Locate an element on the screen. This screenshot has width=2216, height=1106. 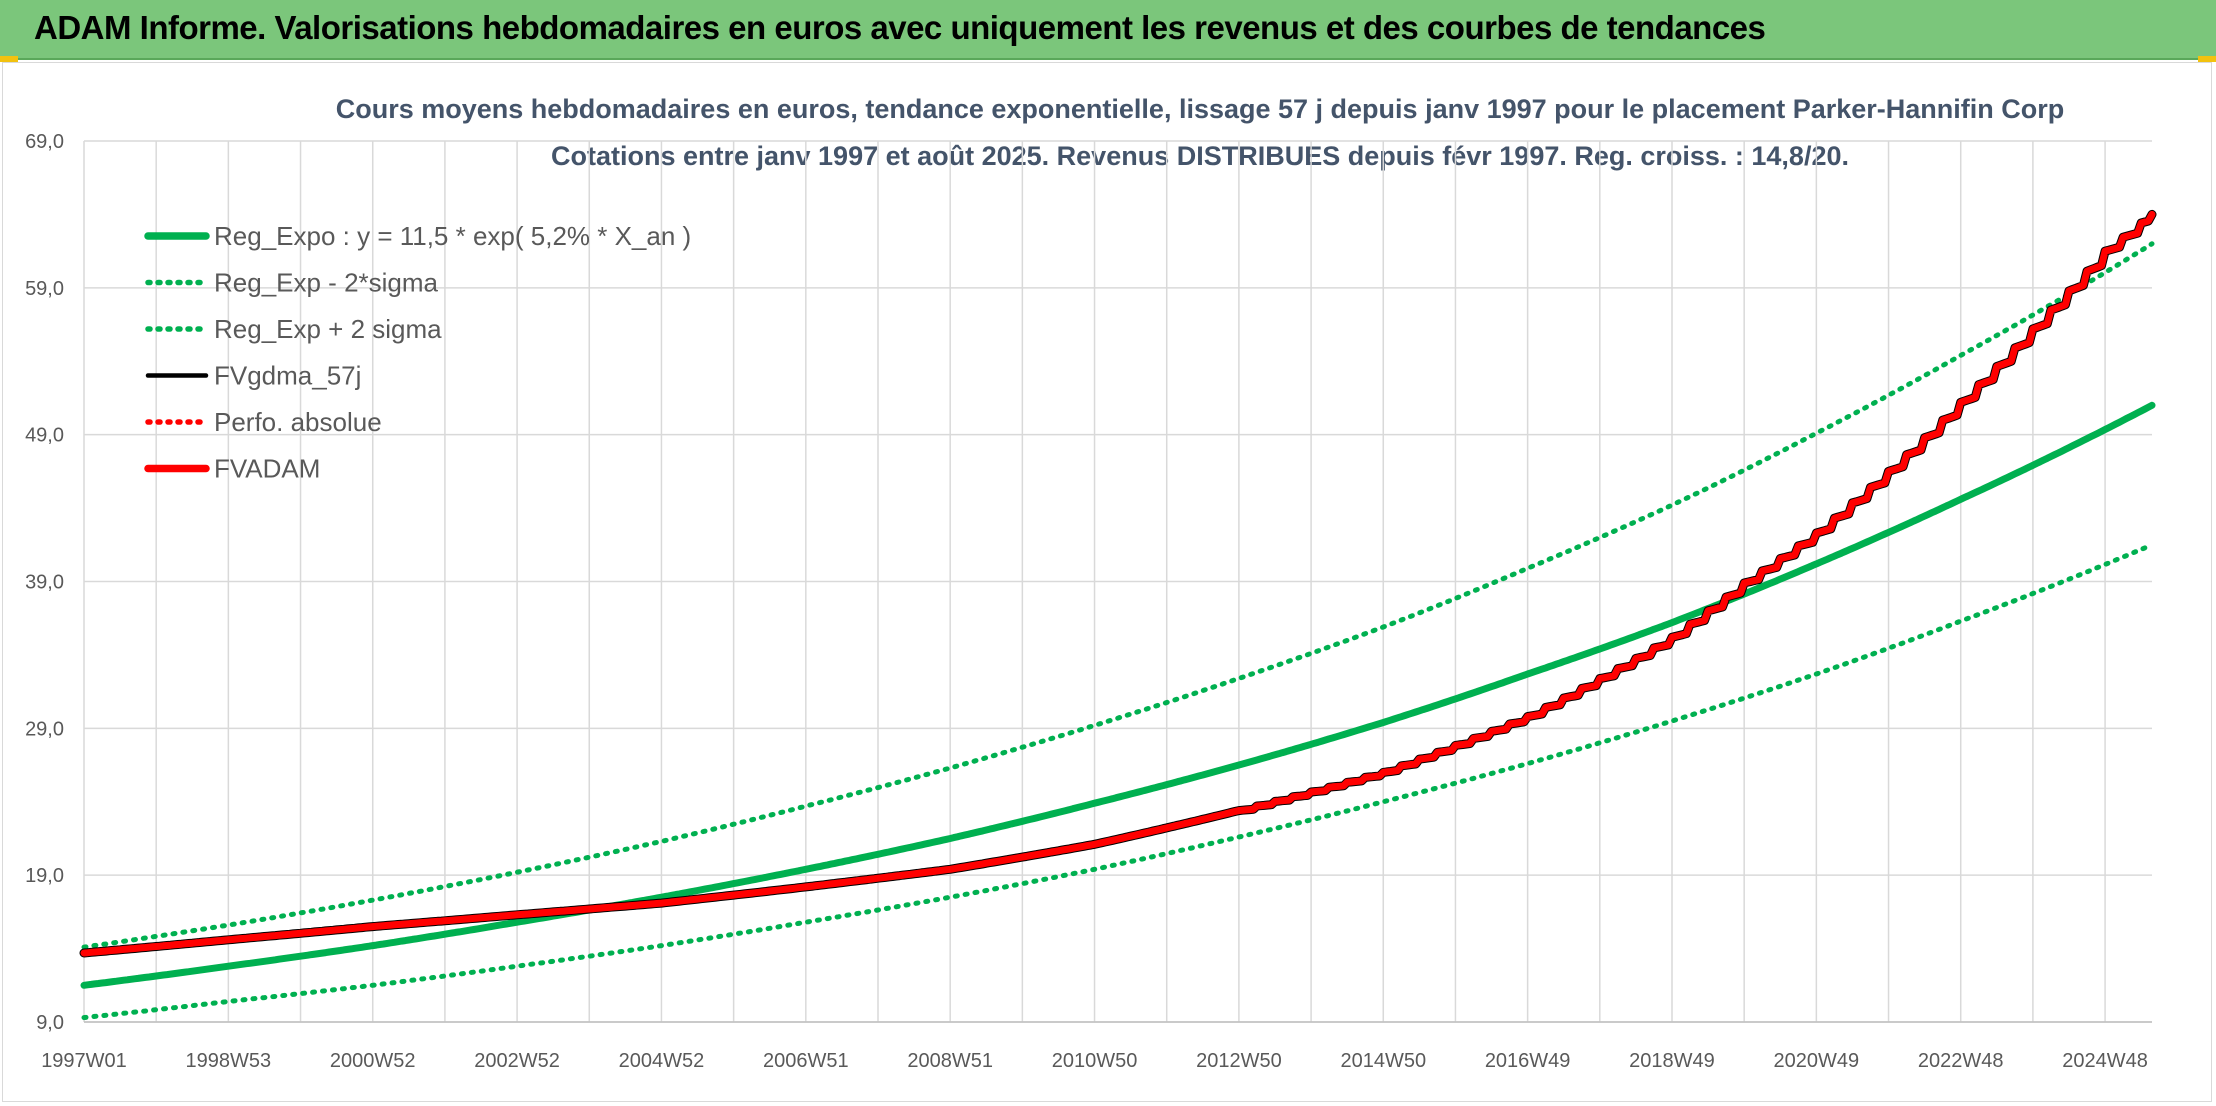
y-tick-label: 9,0 is located at coordinates (50, 1023).